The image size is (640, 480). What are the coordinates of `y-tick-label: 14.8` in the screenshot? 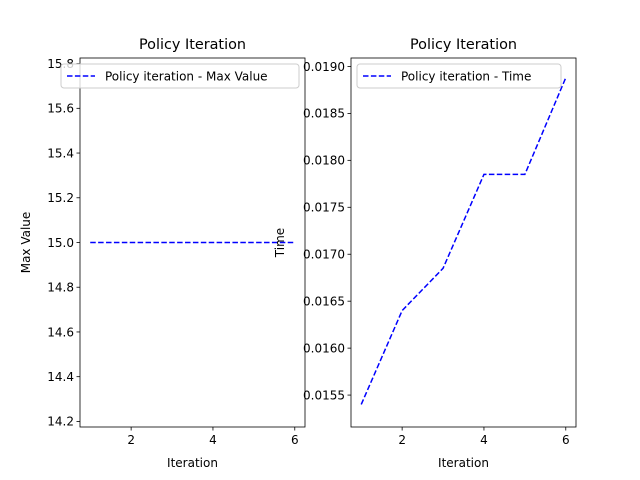 It's located at (60, 288).